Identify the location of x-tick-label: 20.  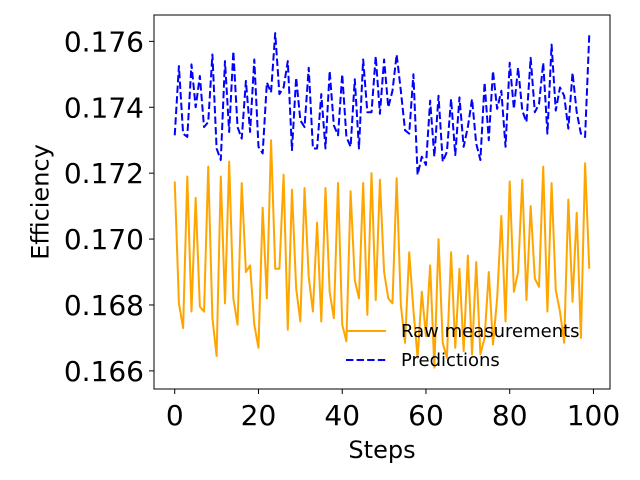
(259, 415).